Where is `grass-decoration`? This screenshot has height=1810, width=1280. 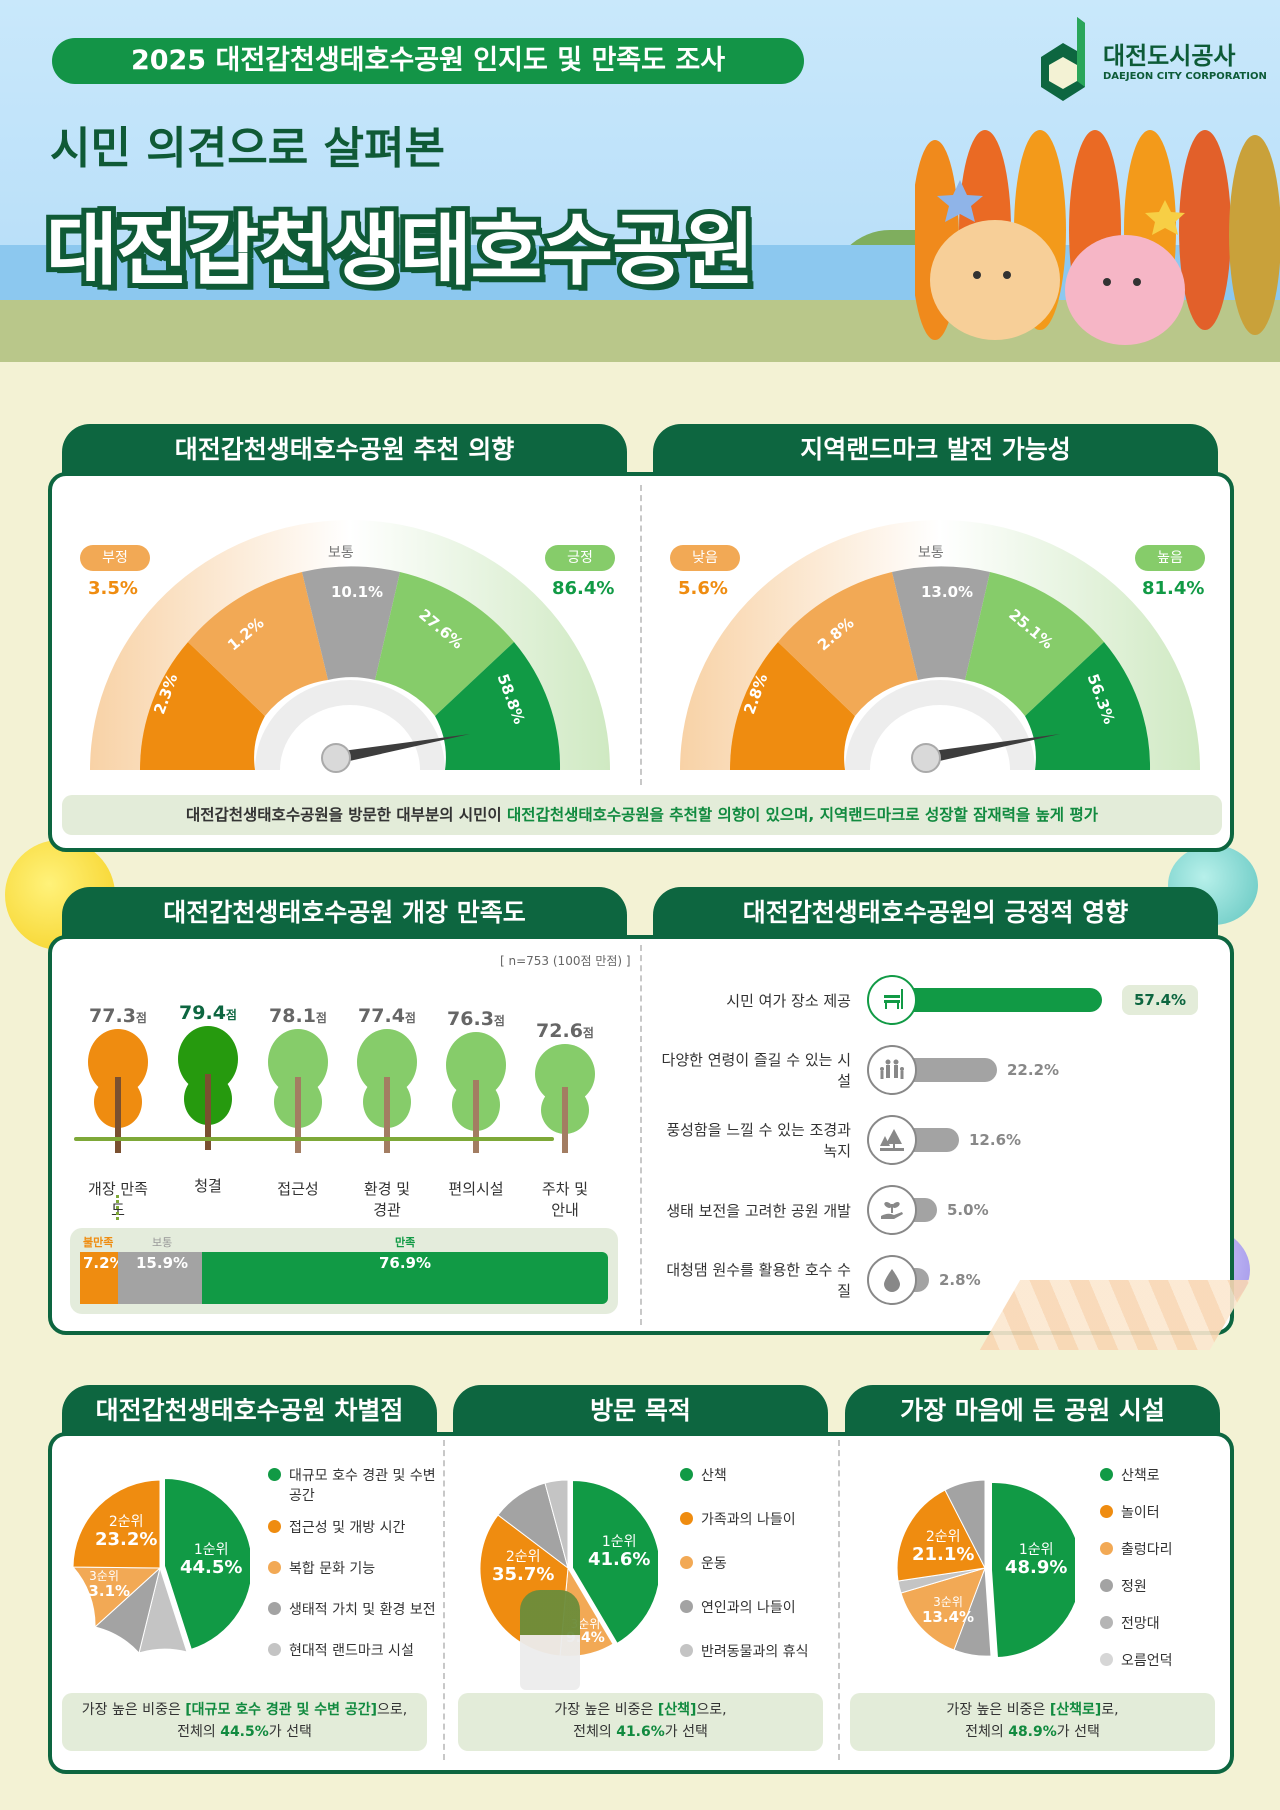
grass-decoration is located at coordinates (640, 331).